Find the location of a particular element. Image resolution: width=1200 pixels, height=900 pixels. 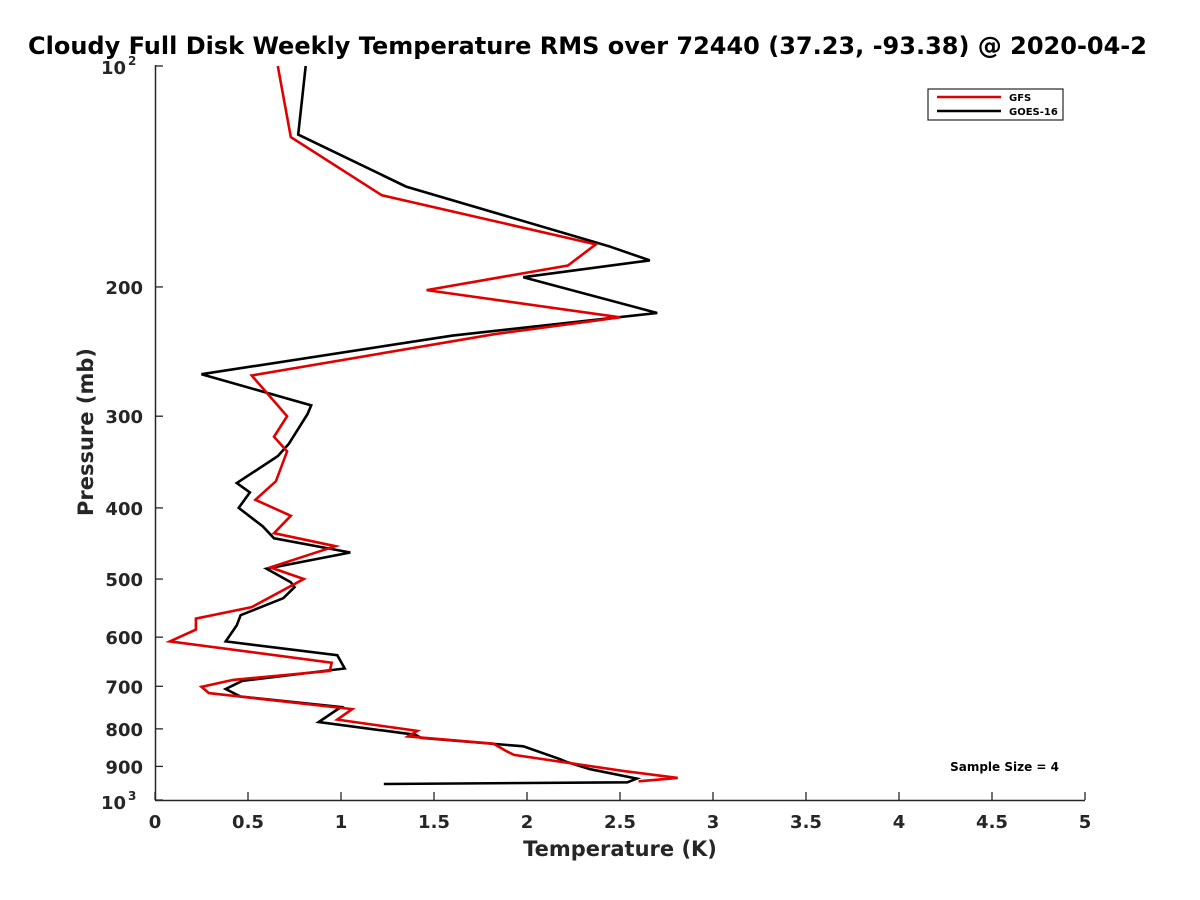

x-tick-label: 3 is located at coordinates (713, 822).